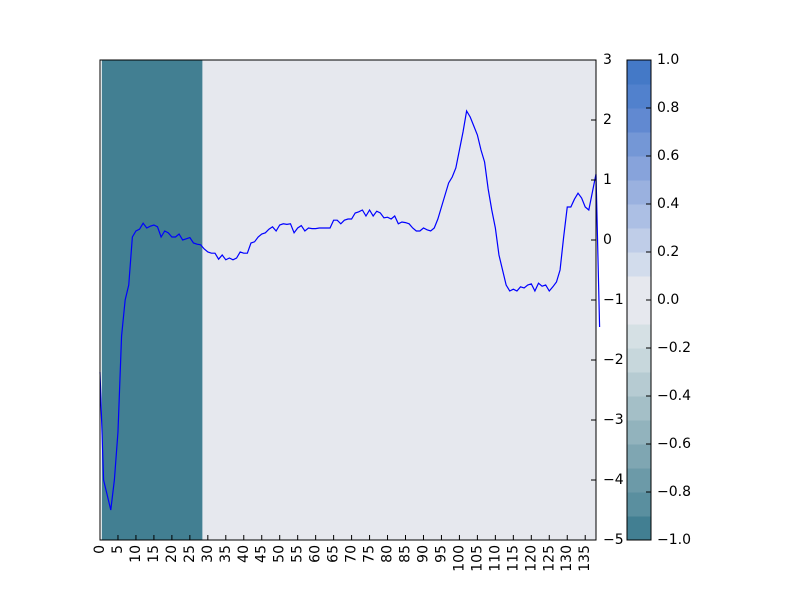 Image resolution: width=800 pixels, height=600 pixels. Describe the element at coordinates (674, 444) in the screenshot. I see `colorbar-tick-label: −0.6` at that location.